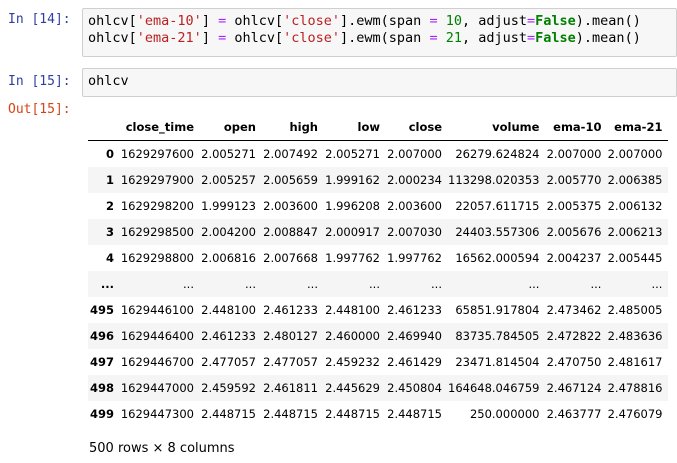 Image resolution: width=677 pixels, height=463 pixels. Describe the element at coordinates (352, 232) in the screenshot. I see `table-cell: 2.000917` at that location.